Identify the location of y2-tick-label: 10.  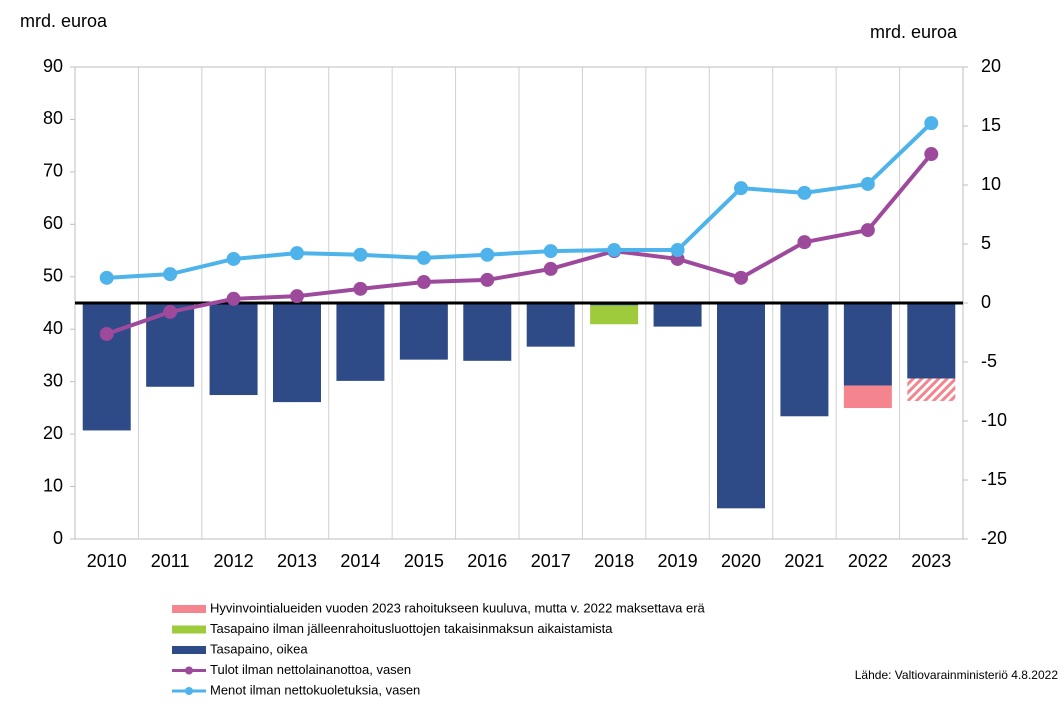
(991, 184).